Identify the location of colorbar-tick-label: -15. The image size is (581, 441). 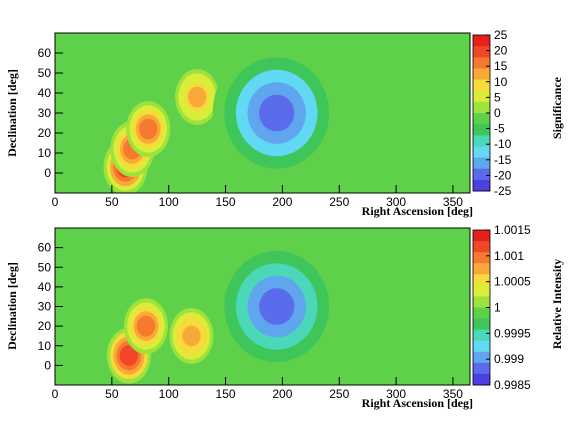
(503, 160).